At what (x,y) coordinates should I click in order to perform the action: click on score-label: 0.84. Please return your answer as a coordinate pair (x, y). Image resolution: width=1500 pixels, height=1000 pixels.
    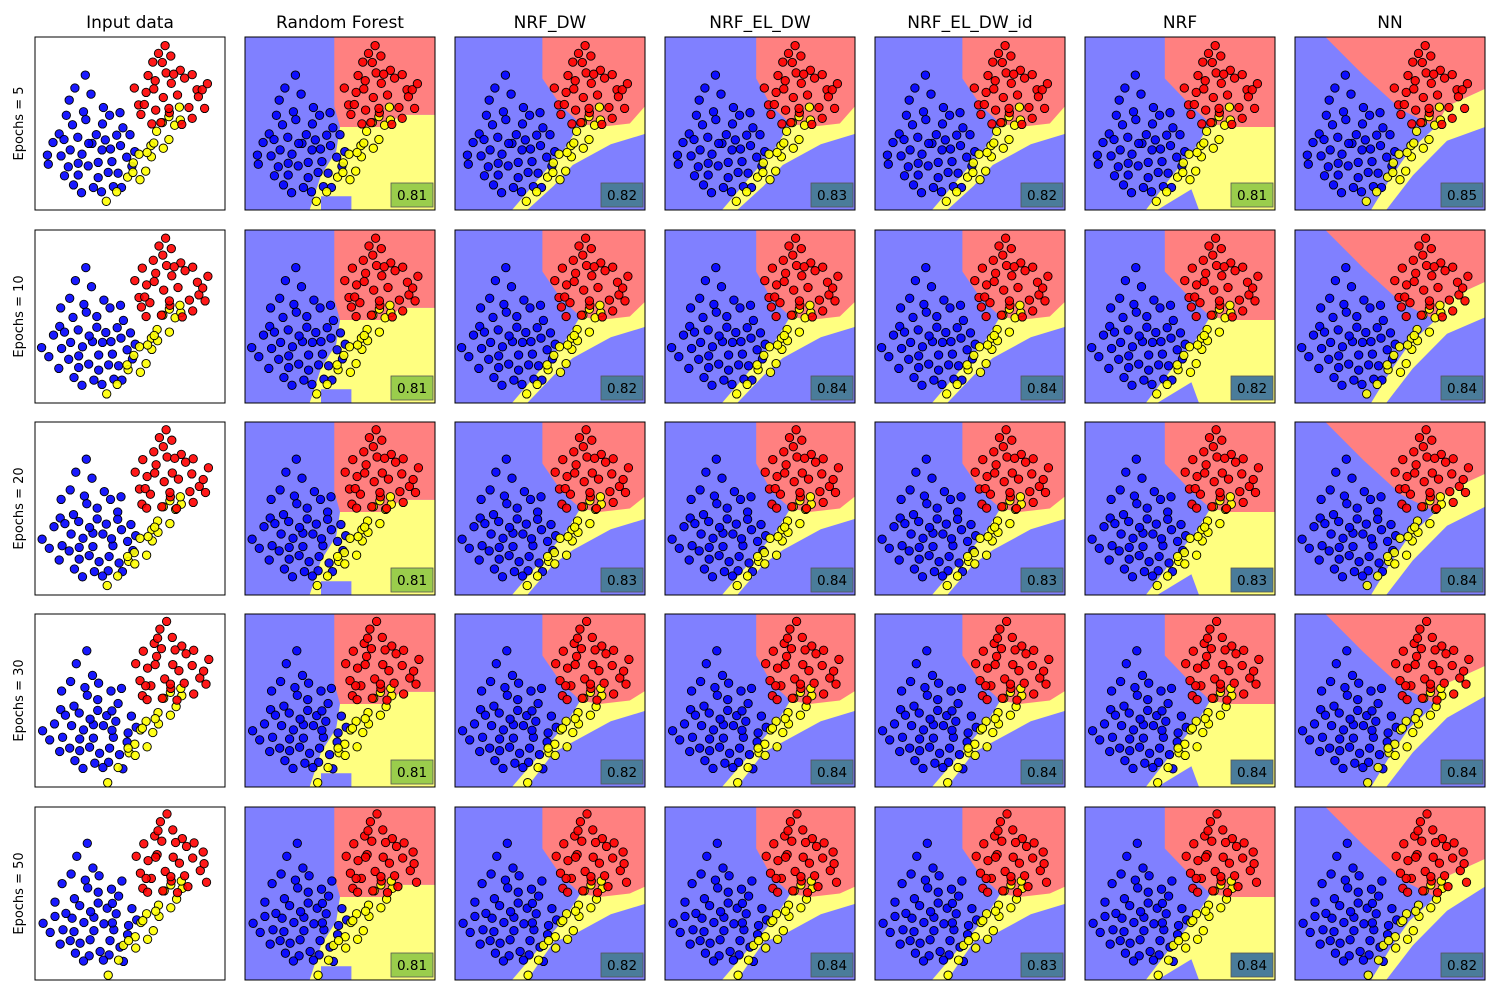
    Looking at the image, I should click on (1462, 773).